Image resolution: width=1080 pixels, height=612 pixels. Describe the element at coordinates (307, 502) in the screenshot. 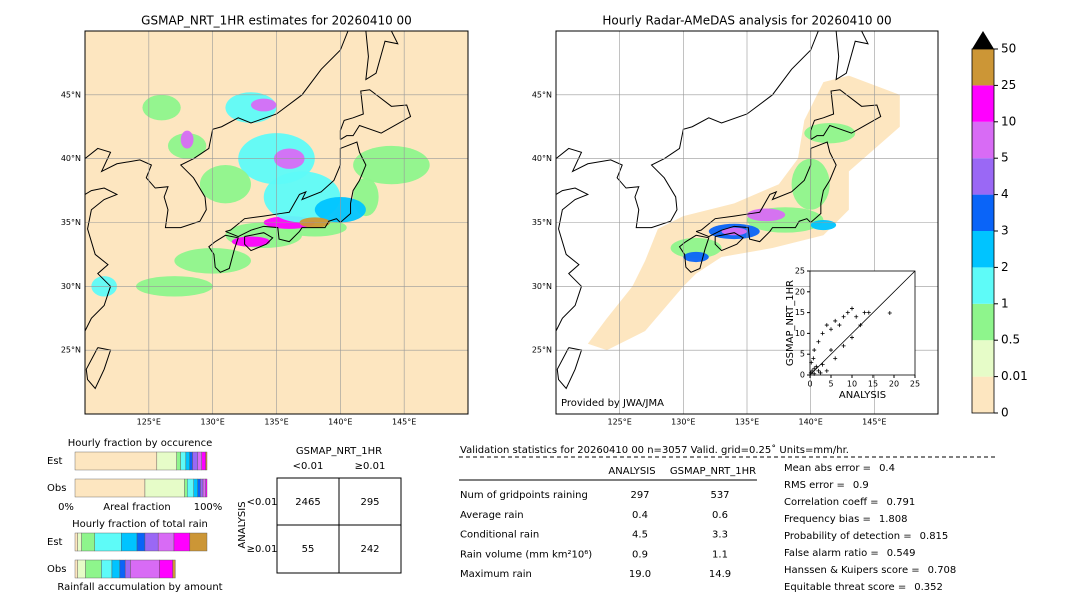

I see `table-cell: 2465` at that location.